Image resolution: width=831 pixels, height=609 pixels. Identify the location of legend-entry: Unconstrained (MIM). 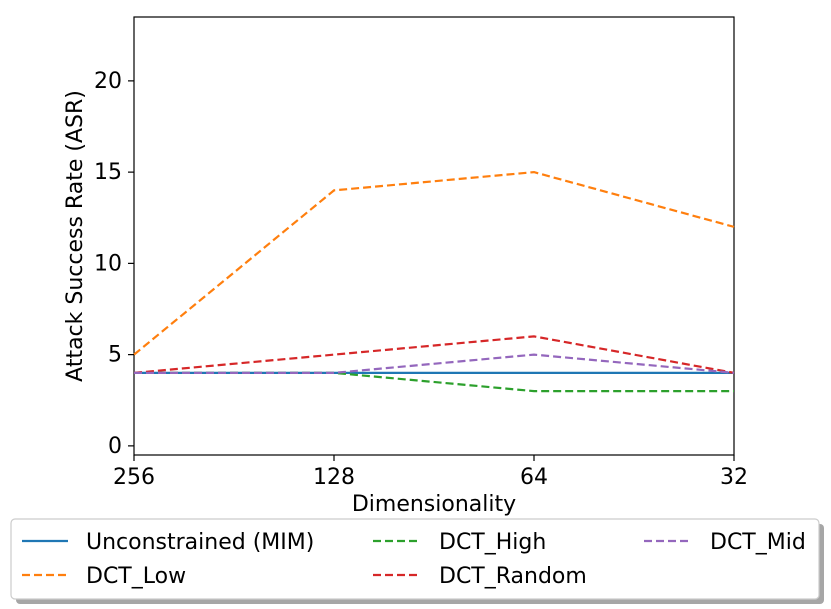
(168, 542).